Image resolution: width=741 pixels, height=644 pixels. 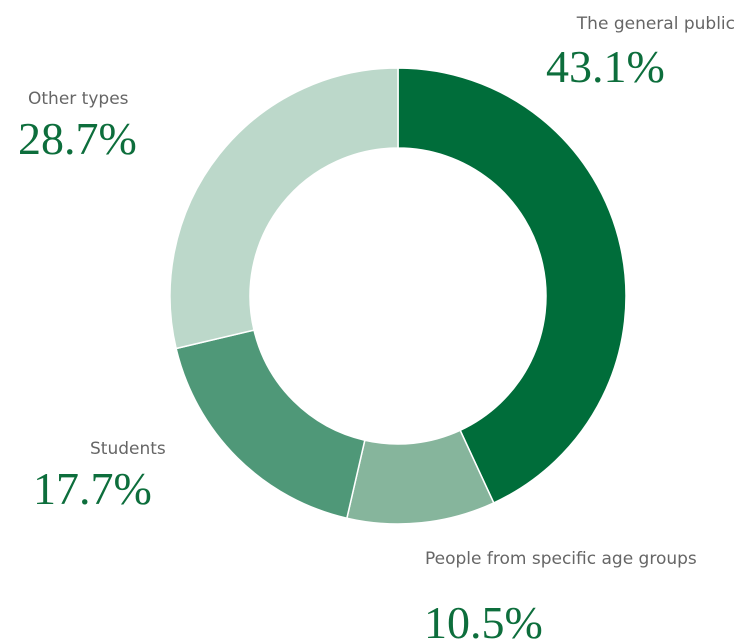 I want to click on segment-label: Other types, so click(x=78, y=99).